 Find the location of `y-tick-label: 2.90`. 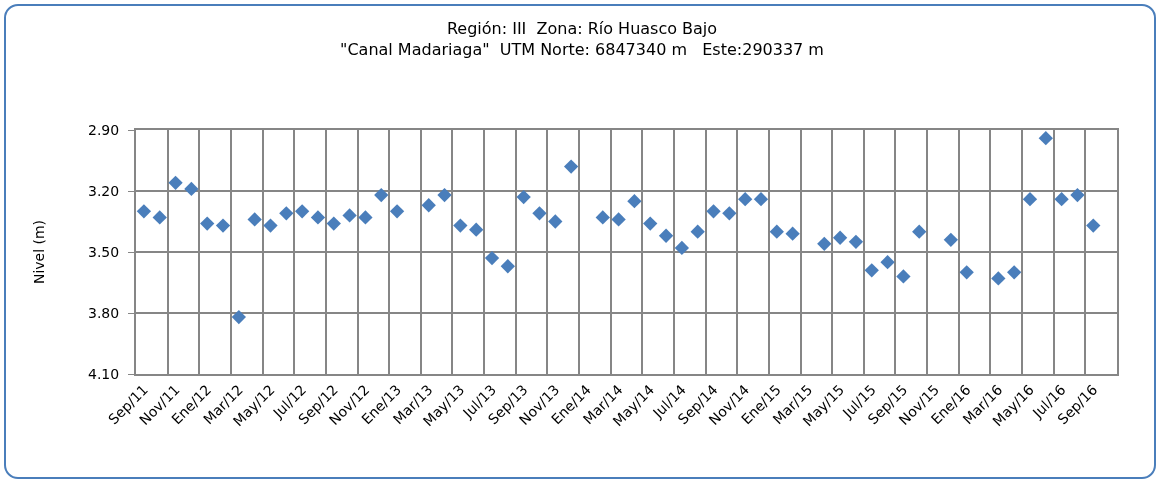

y-tick-label: 2.90 is located at coordinates (104, 129).